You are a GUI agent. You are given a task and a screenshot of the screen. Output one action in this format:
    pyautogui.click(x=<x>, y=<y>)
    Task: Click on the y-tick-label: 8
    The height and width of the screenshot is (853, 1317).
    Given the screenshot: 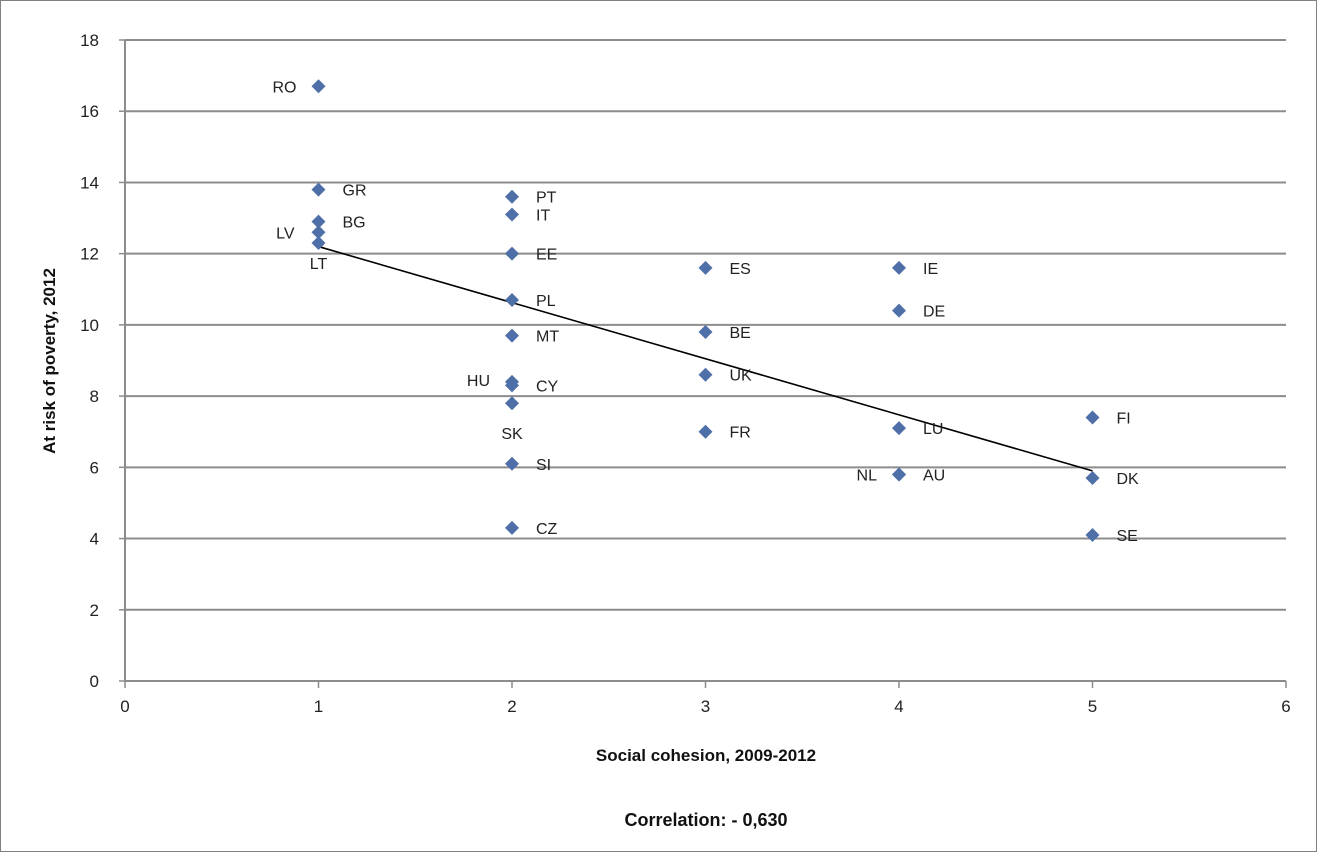 What is the action you would take?
    pyautogui.click(x=94, y=396)
    